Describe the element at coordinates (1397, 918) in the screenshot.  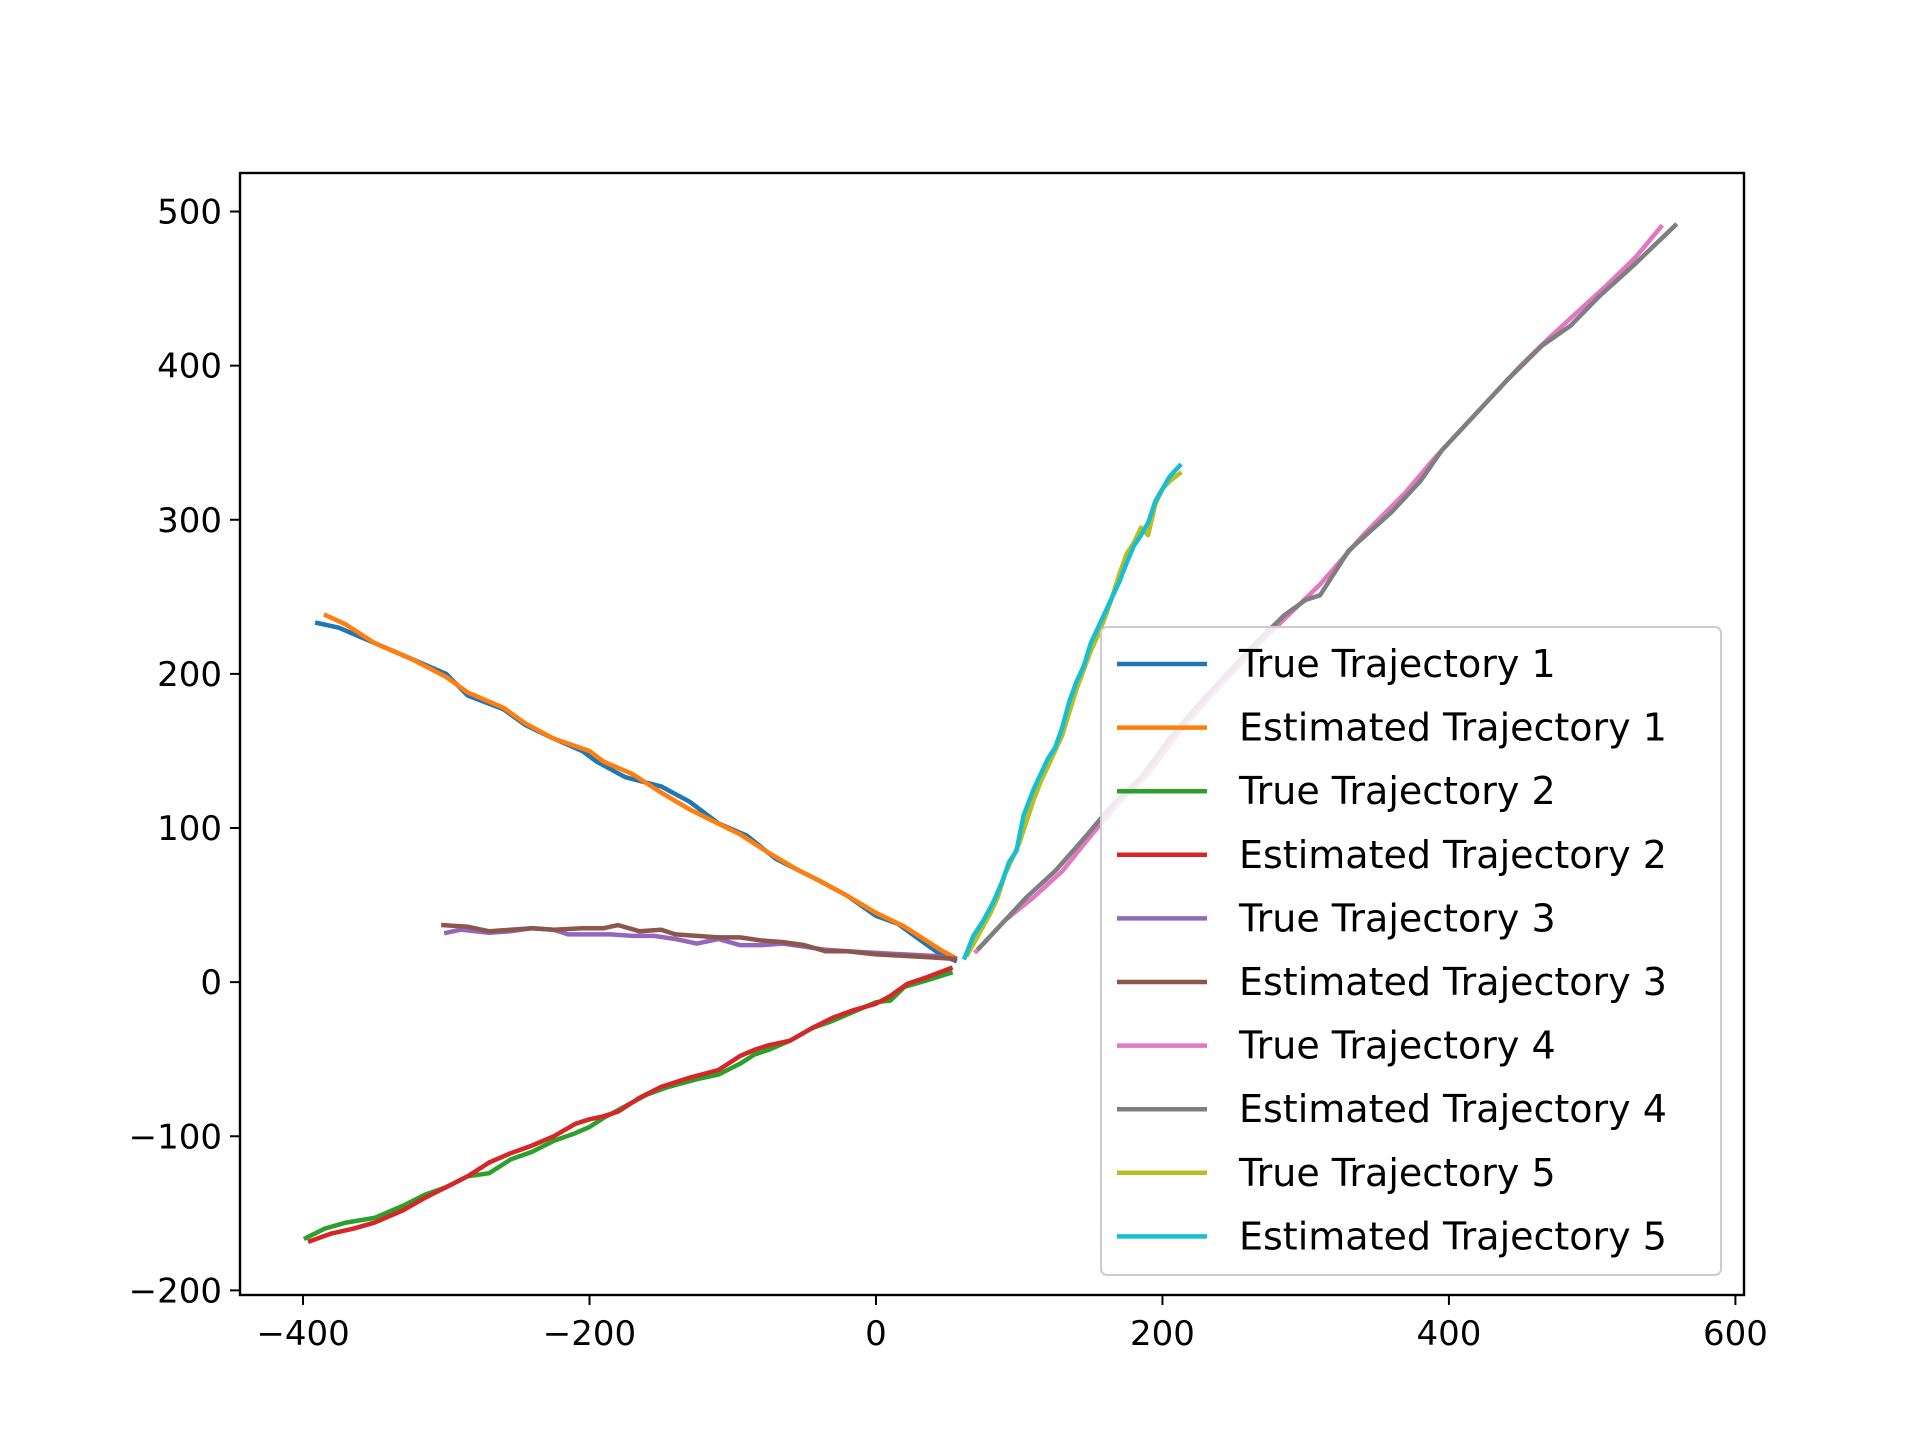
I see `legend-label: True Trajectory 3` at that location.